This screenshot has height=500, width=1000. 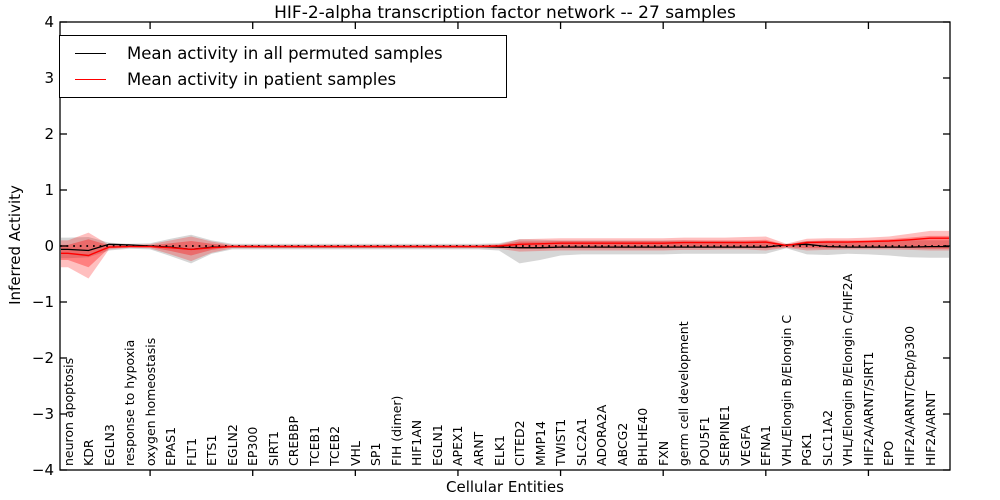 I want to click on x-category-label: MMP14, so click(x=540, y=443).